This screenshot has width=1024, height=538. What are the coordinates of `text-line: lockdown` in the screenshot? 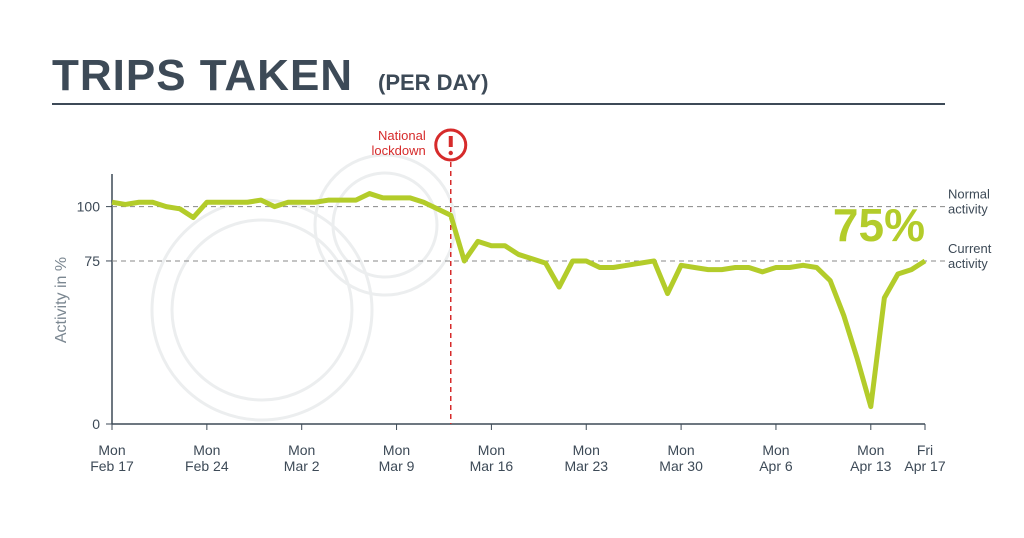 It's located at (399, 150).